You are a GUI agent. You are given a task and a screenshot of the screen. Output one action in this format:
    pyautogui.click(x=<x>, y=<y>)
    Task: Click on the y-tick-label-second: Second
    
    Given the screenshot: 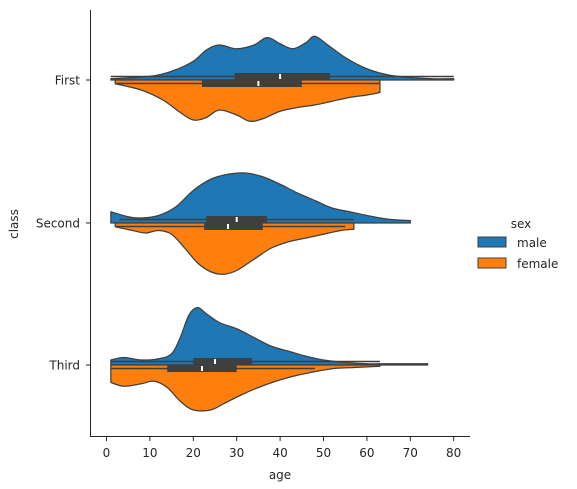 What is the action you would take?
    pyautogui.click(x=58, y=224)
    